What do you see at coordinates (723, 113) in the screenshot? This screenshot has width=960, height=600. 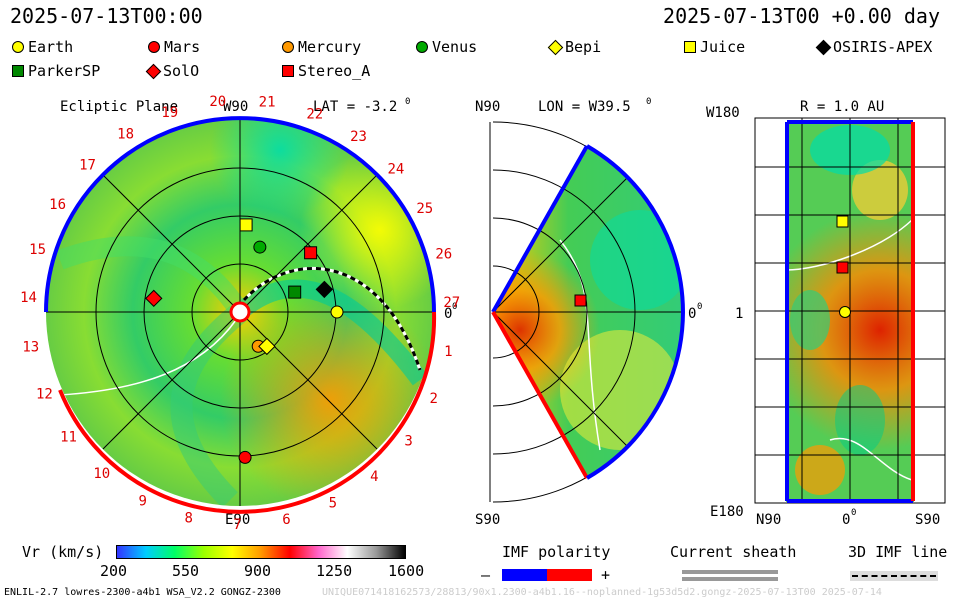 I see `radial-top-left: W180` at bounding box center [723, 113].